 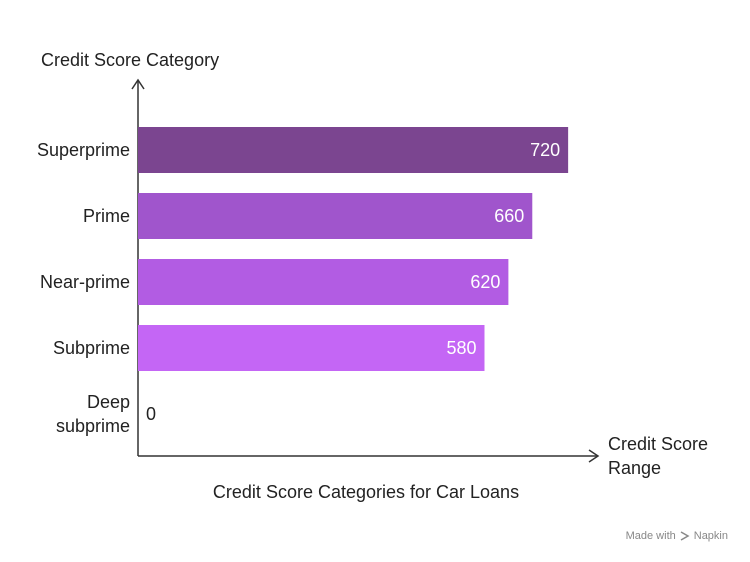 I want to click on x-axis-arrow, so click(x=594, y=456).